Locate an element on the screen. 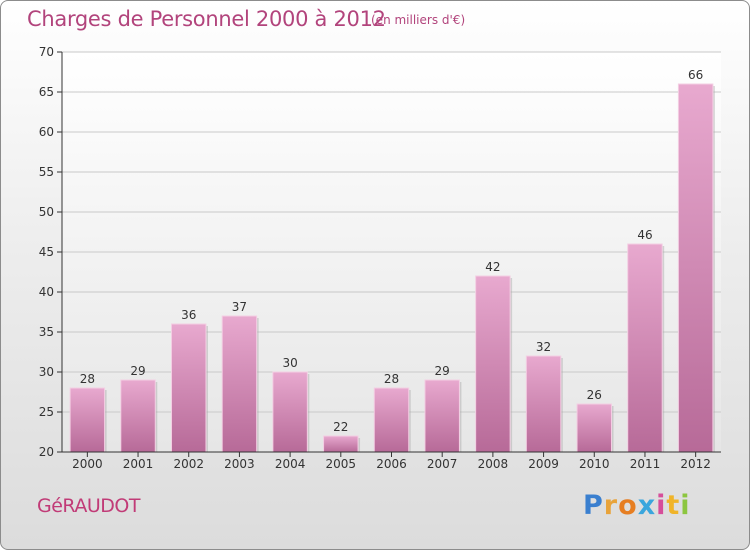 This screenshot has width=750, height=550. x-tick-label: 2011 is located at coordinates (645, 464).